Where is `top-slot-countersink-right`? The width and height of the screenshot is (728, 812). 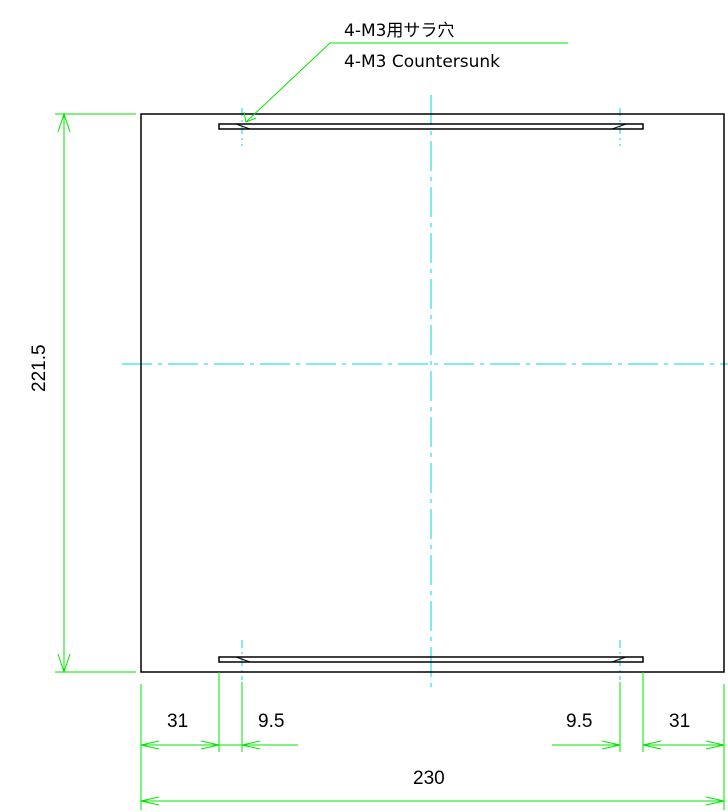 top-slot-countersink-right is located at coordinates (619, 126).